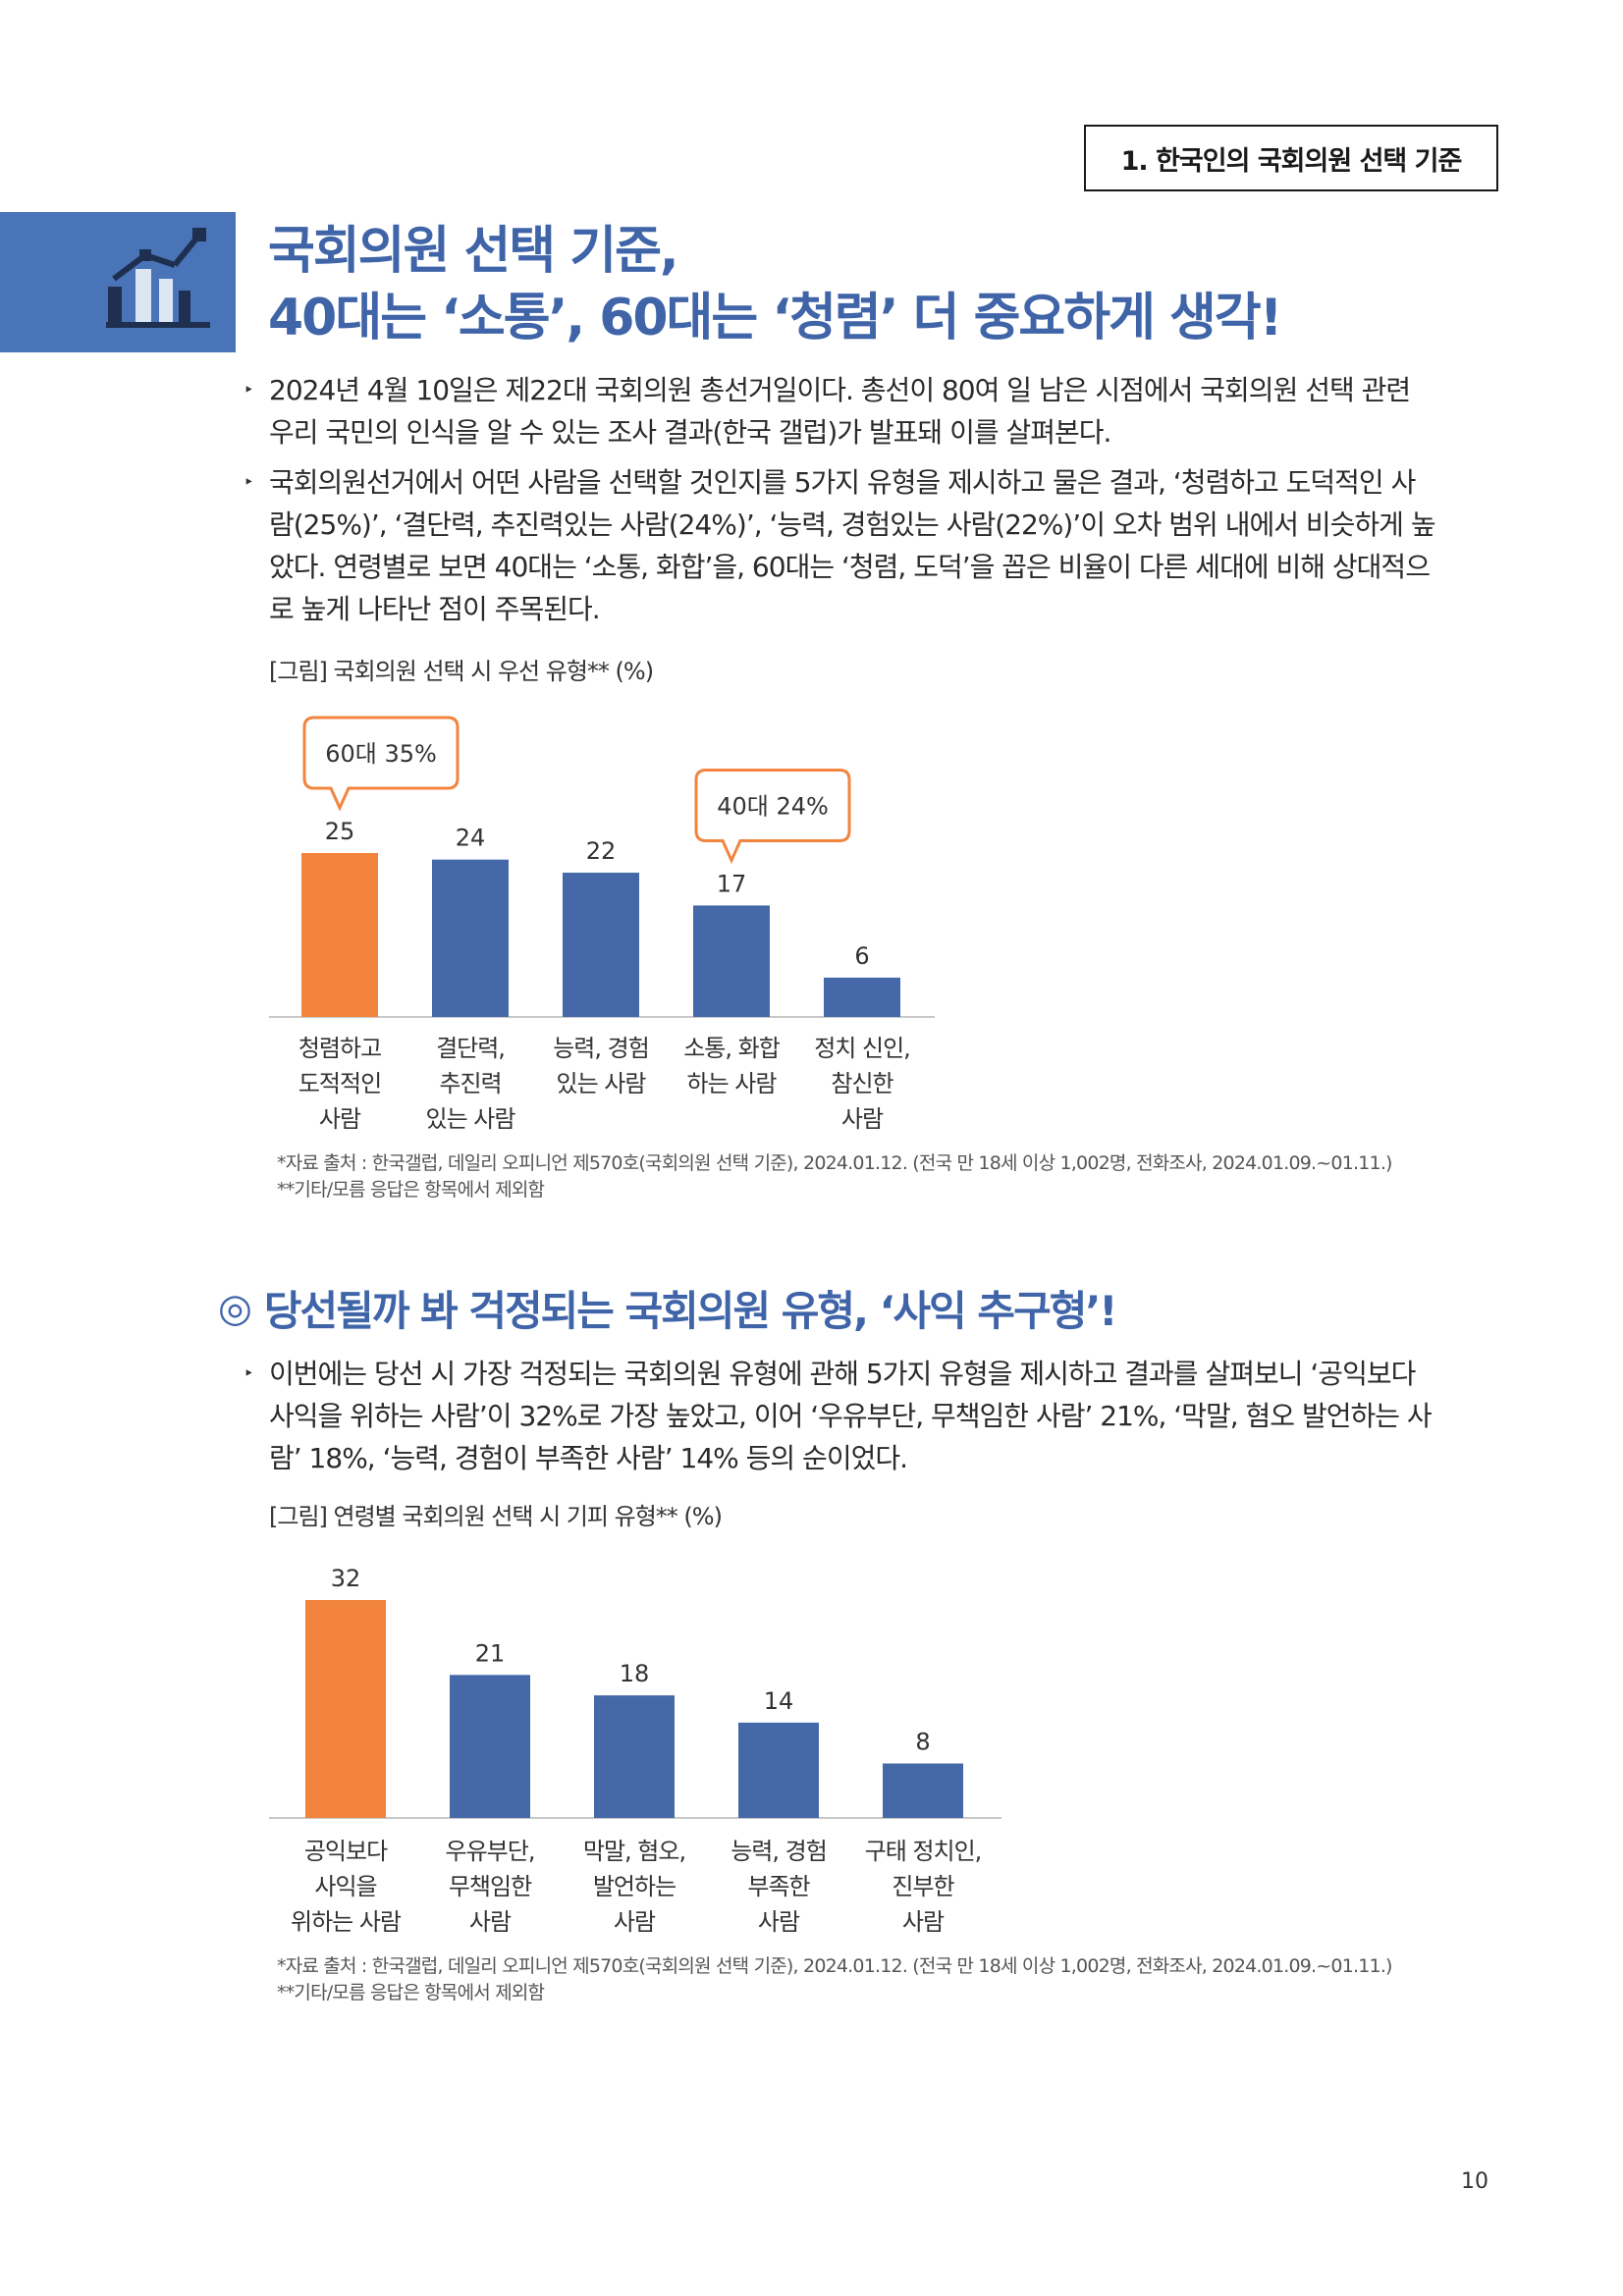 The image size is (1623, 2296). Describe the element at coordinates (862, 1049) in the screenshot. I see `category-label: 정치 신인,` at that location.